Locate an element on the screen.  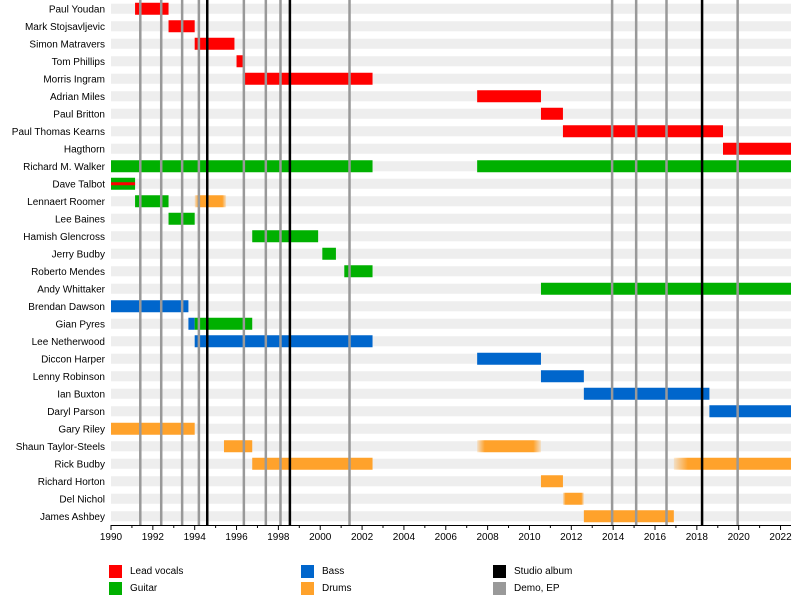
legend-item-lead-vocals: Lead vocals is located at coordinates (146, 571).